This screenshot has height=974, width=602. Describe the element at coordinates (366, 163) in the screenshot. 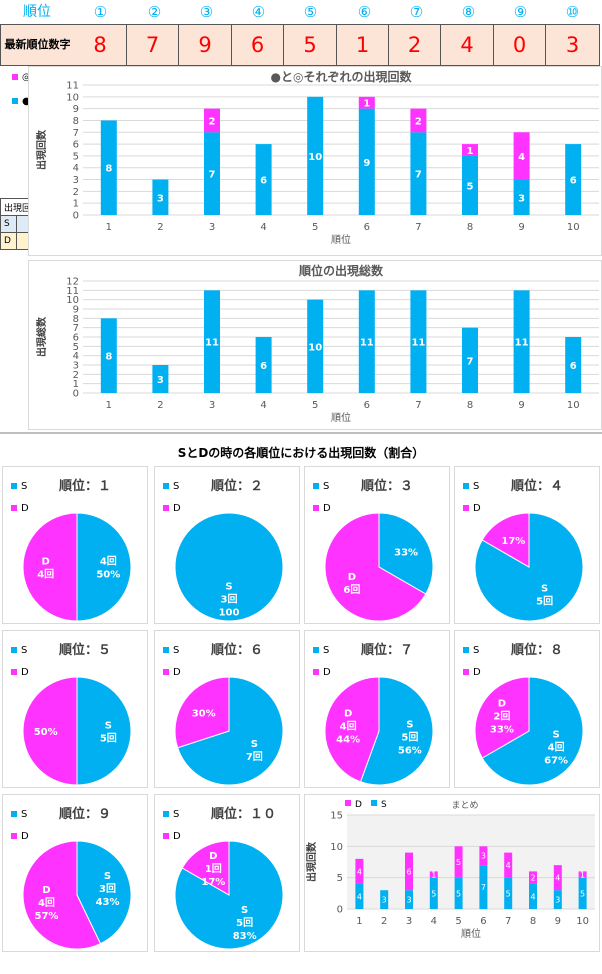

I see `bar-circle-label: 9` at that location.